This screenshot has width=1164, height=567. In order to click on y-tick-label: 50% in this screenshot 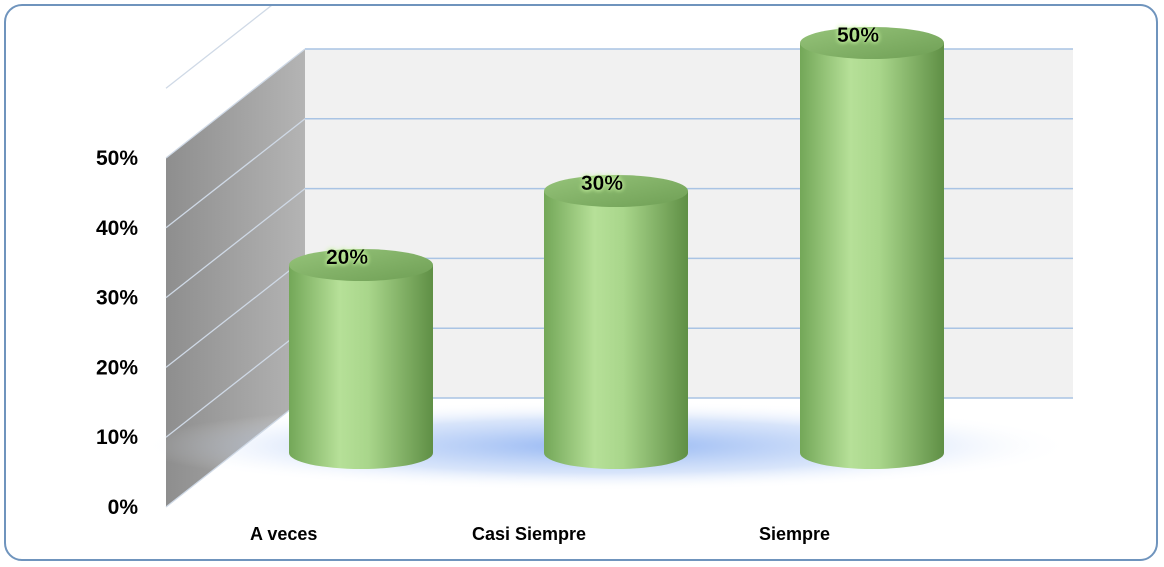, I will do `click(117, 158)`.